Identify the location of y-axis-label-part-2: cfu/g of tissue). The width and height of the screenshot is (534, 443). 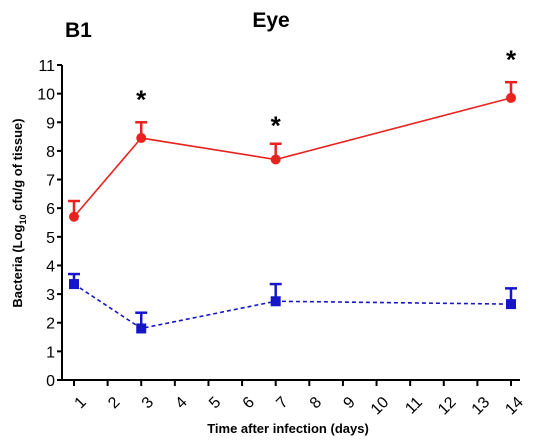
(17, 166).